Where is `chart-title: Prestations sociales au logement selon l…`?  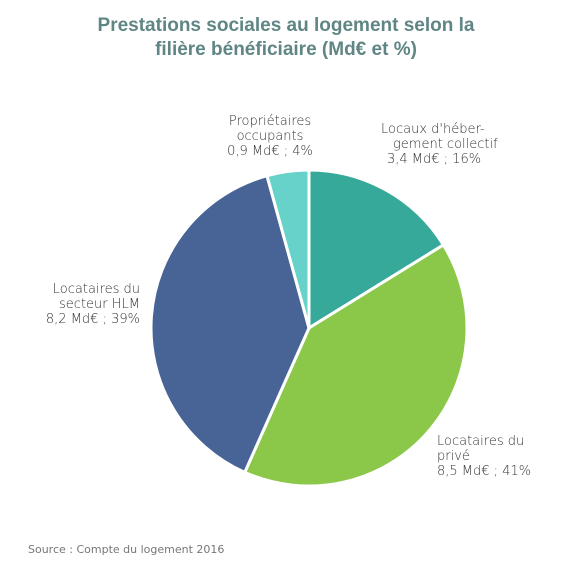
chart-title: Prestations sociales au logement selon l… is located at coordinates (286, 38).